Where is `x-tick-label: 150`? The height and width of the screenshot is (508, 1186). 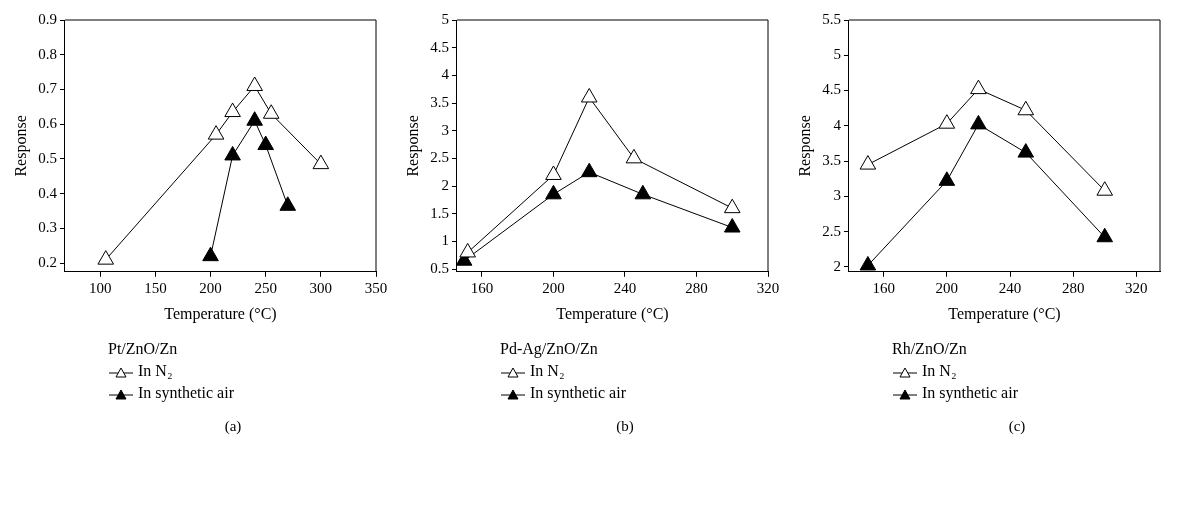 x-tick-label: 150 is located at coordinates (155, 287).